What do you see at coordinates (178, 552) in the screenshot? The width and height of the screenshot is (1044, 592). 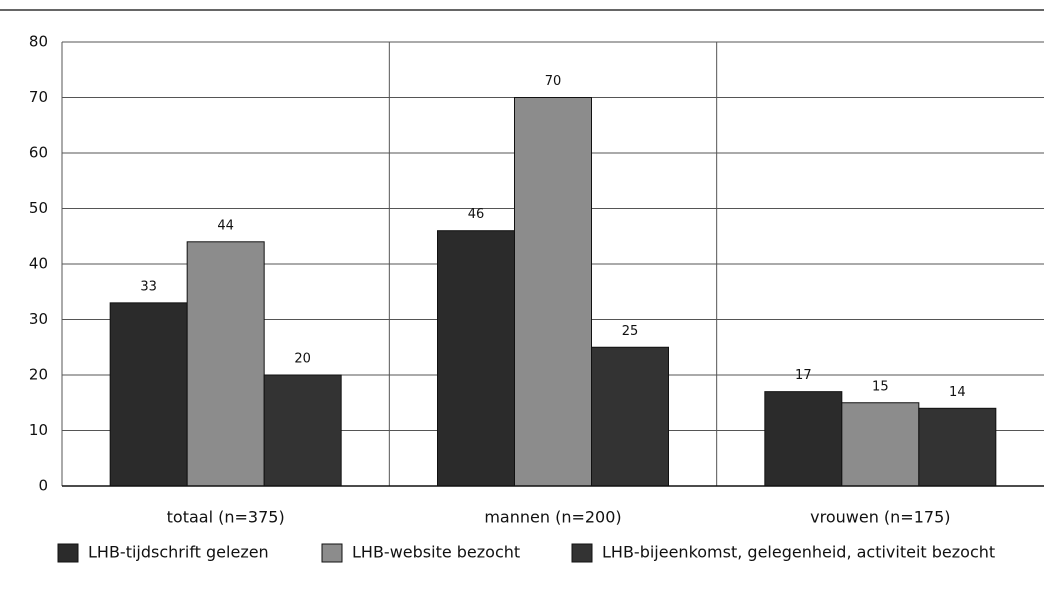 I see `legend-label: LHB-tijdschrift gelezen` at bounding box center [178, 552].